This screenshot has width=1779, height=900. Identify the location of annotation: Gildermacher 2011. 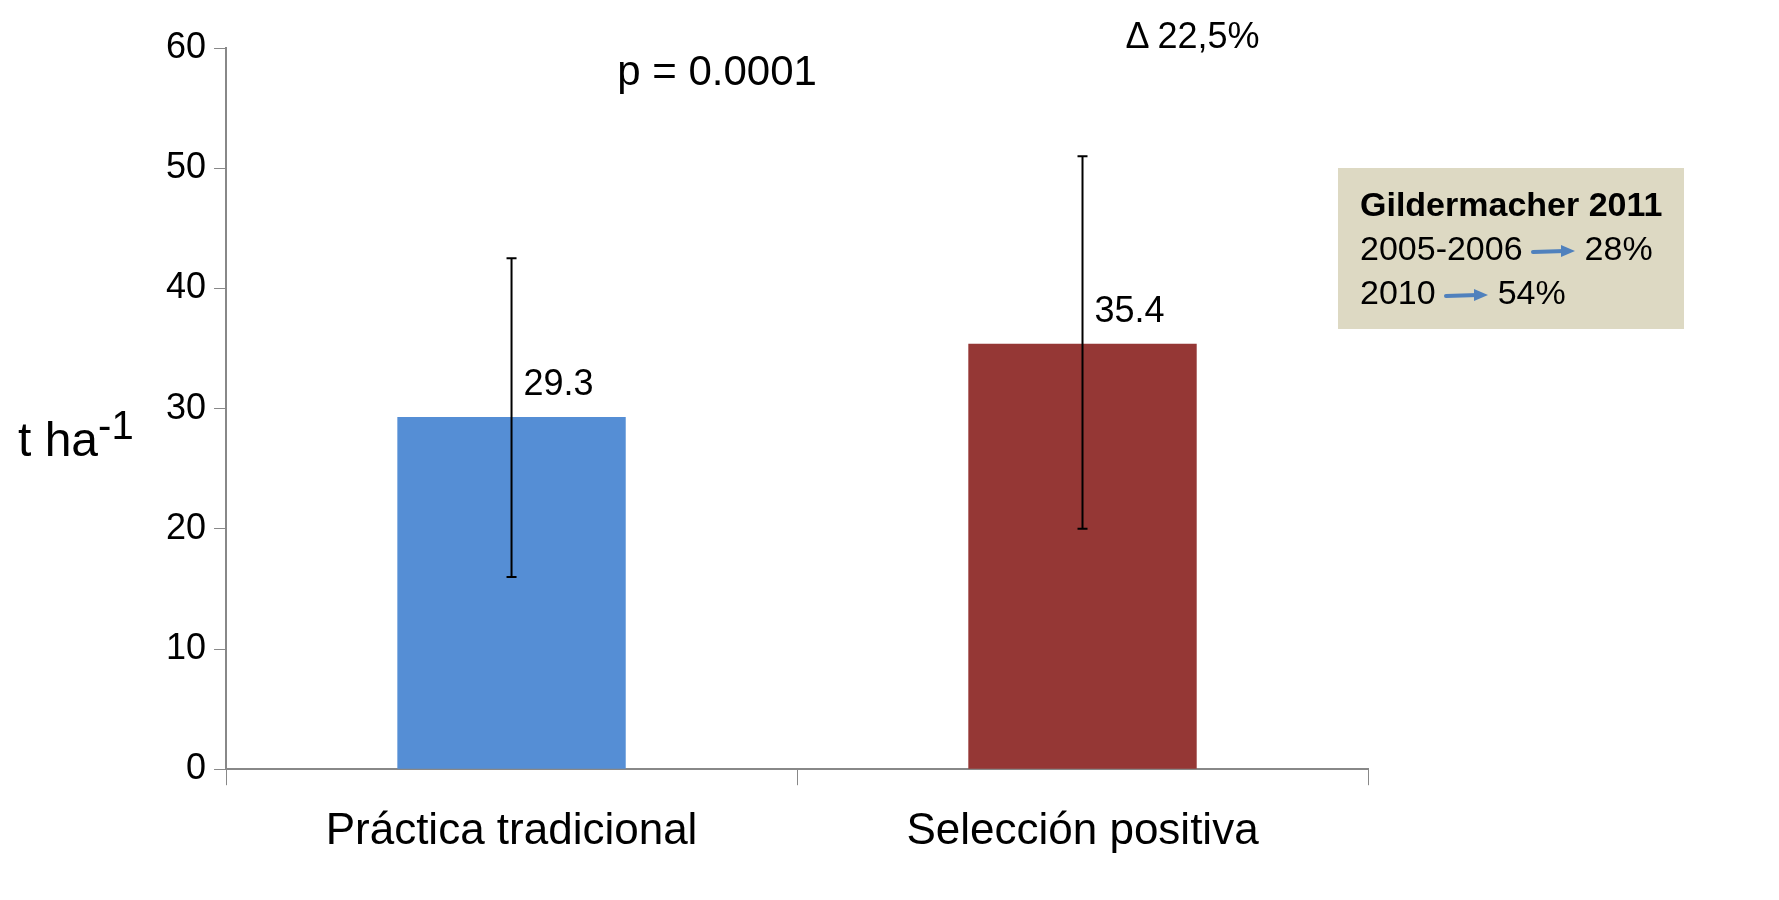
(1511, 204).